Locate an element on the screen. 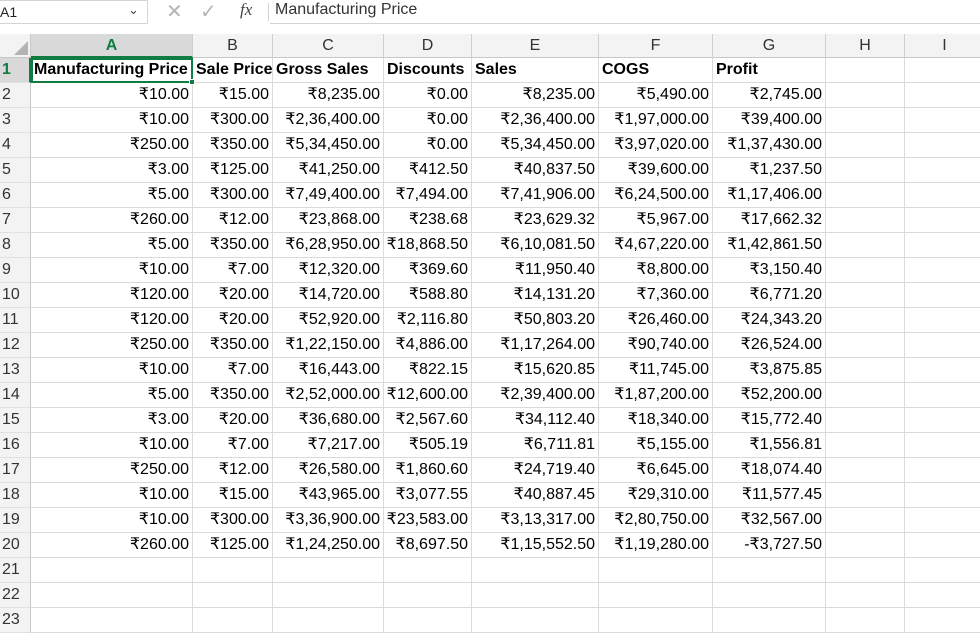  cell-g19: ₹32,567.00 is located at coordinates (769, 520).